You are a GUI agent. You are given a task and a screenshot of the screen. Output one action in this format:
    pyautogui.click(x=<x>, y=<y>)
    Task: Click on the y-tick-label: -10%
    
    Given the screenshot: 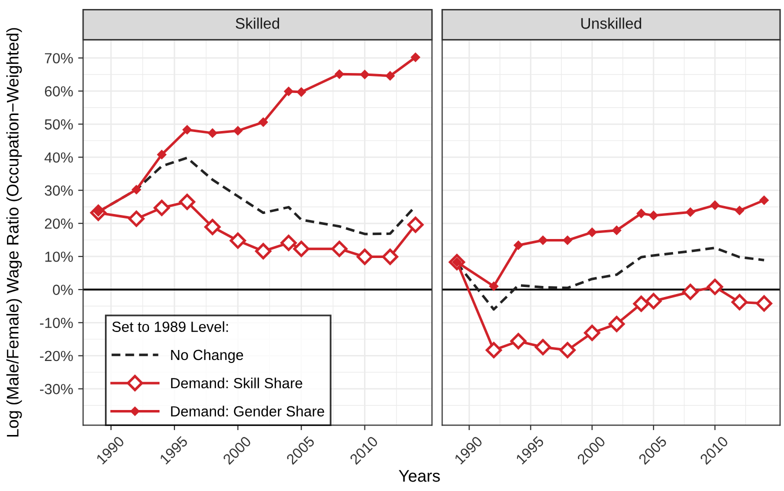 What is the action you would take?
    pyautogui.click(x=56, y=323)
    